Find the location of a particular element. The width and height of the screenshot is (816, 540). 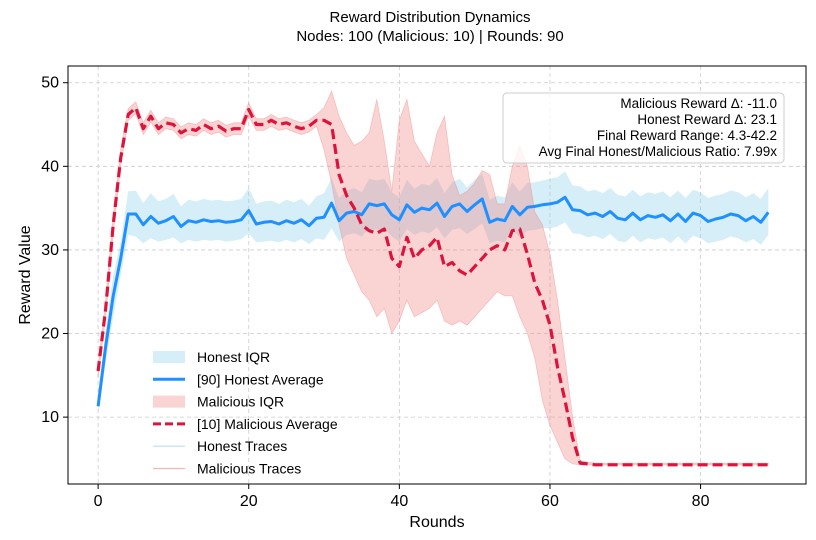

legend-swatch-band is located at coordinates (169, 357).